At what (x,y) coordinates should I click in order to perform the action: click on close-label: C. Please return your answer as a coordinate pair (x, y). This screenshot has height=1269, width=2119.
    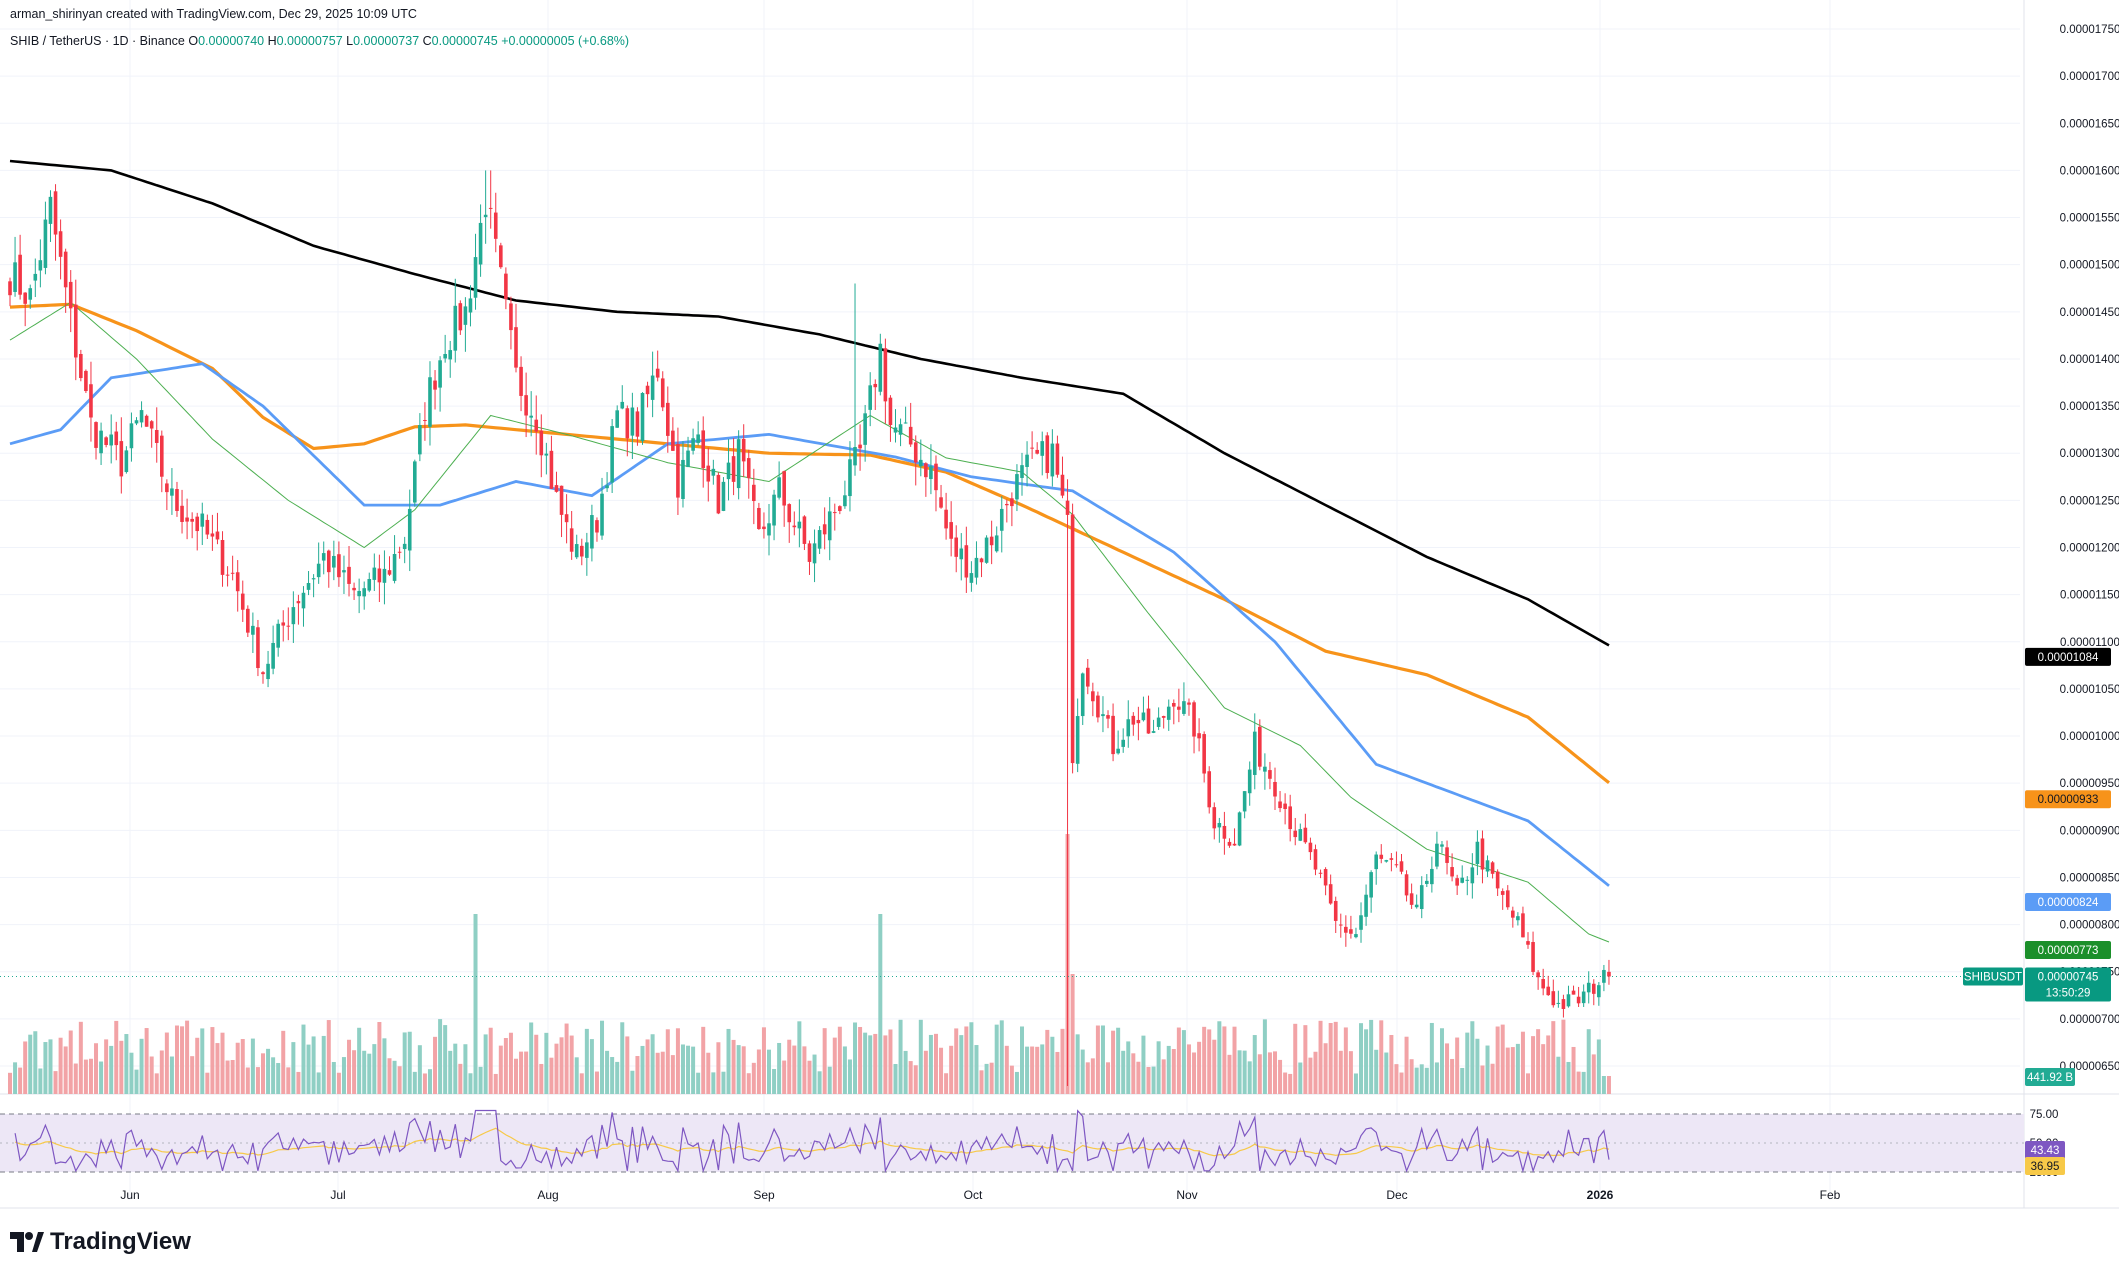
    Looking at the image, I should click on (427, 41).